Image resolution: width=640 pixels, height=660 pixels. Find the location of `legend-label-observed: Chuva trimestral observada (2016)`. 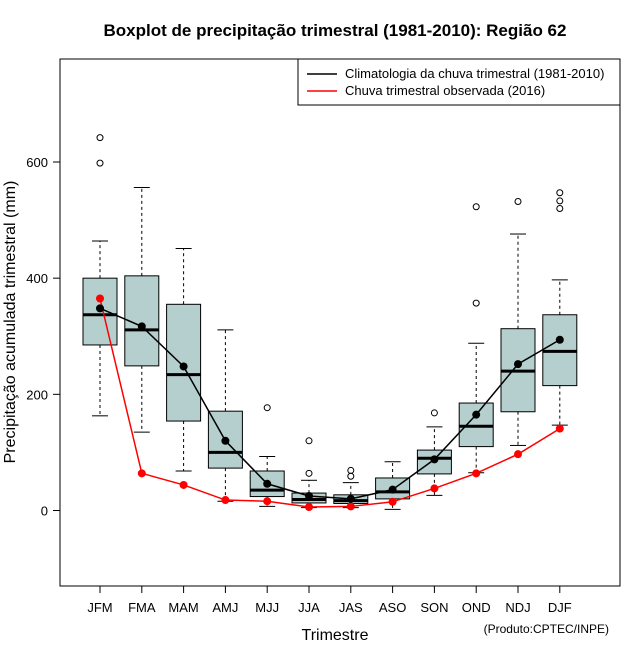

legend-label-observed: Chuva trimestral observada (2016) is located at coordinates (445, 90).